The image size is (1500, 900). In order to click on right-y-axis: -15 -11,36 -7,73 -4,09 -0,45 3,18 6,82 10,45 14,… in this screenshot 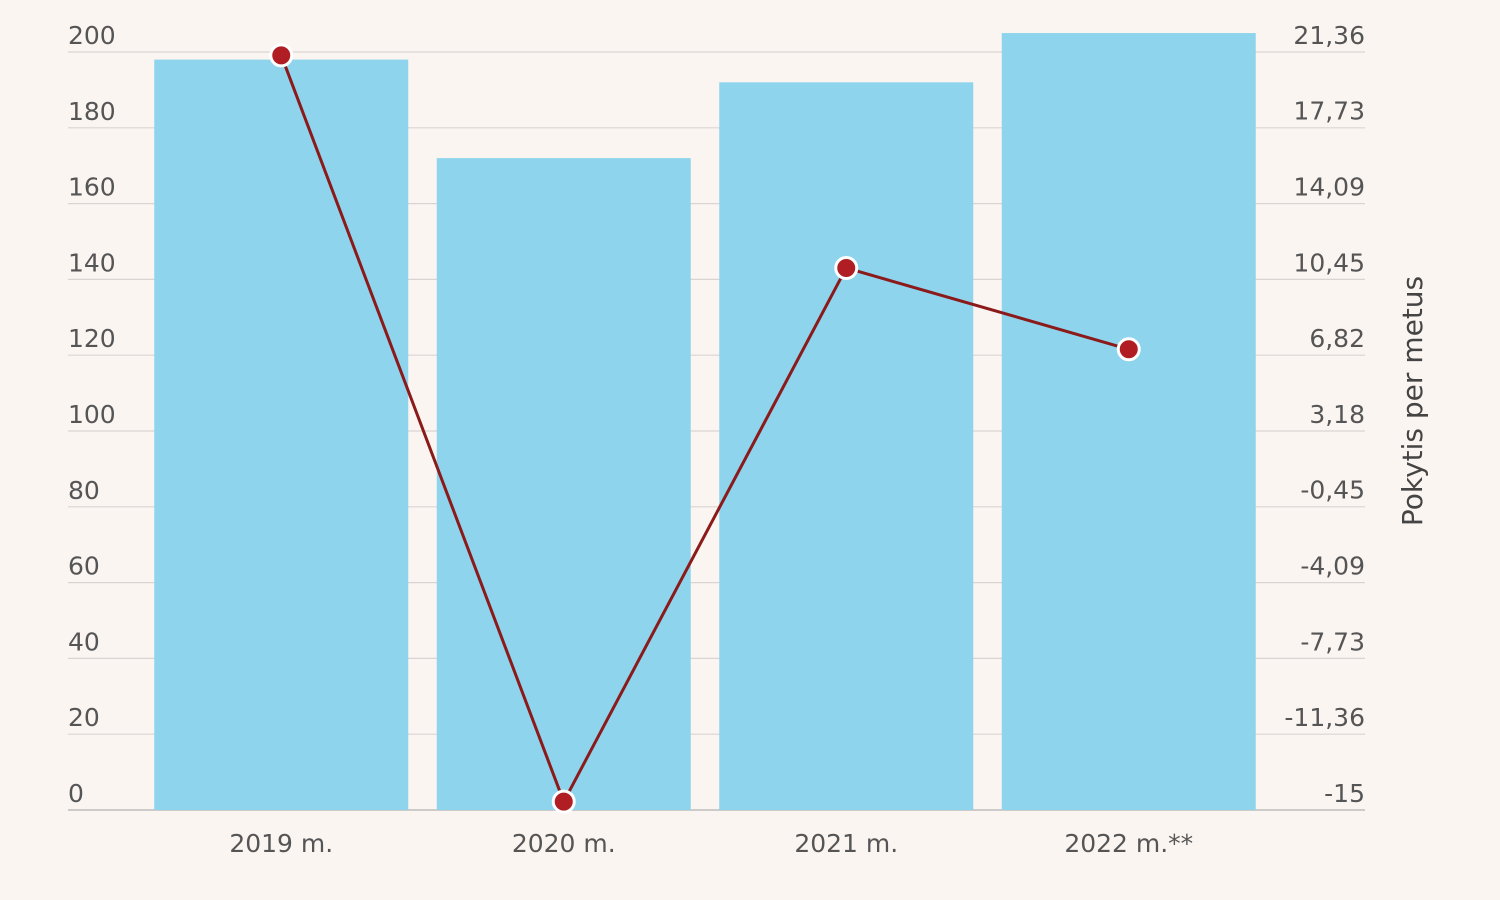, I will do `click(1324, 414)`.